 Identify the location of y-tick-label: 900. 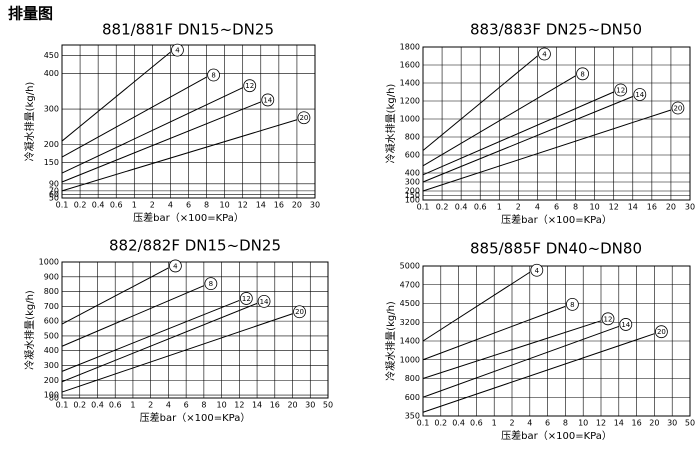
(51, 276).